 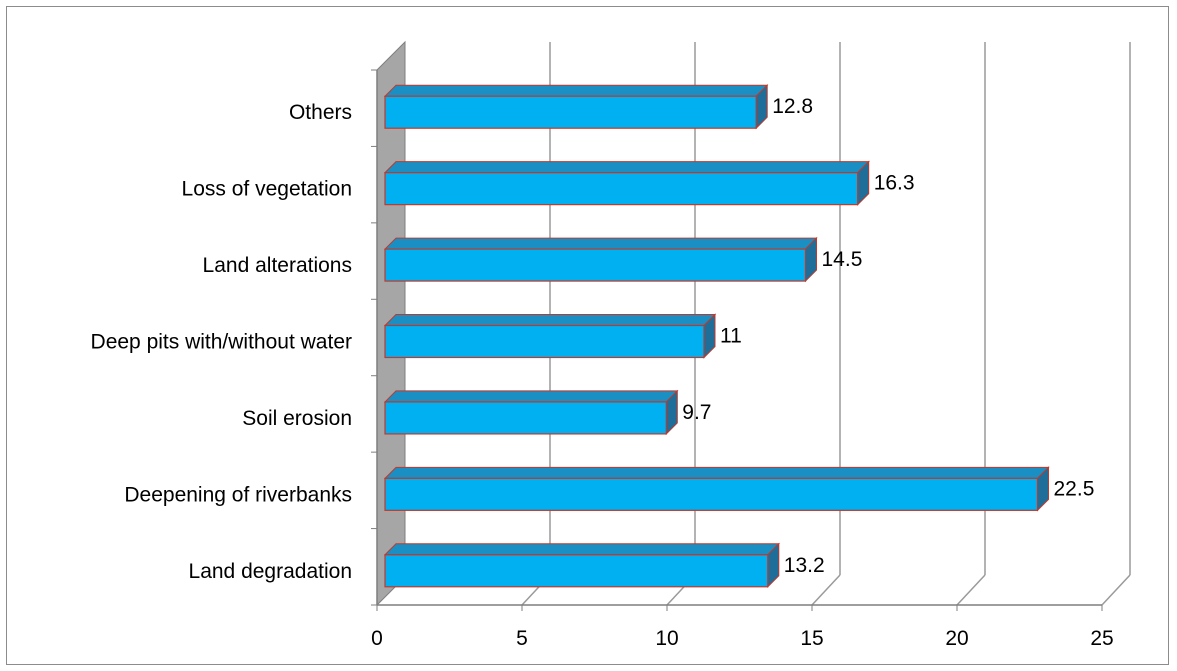 I want to click on category-label: Deep pits with/without water, so click(x=221, y=342).